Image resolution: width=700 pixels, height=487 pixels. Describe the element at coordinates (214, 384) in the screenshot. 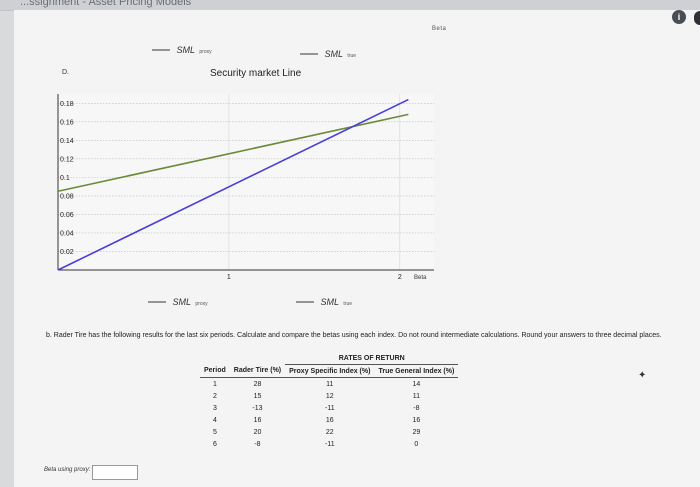

I see `table-cell: 1` at that location.